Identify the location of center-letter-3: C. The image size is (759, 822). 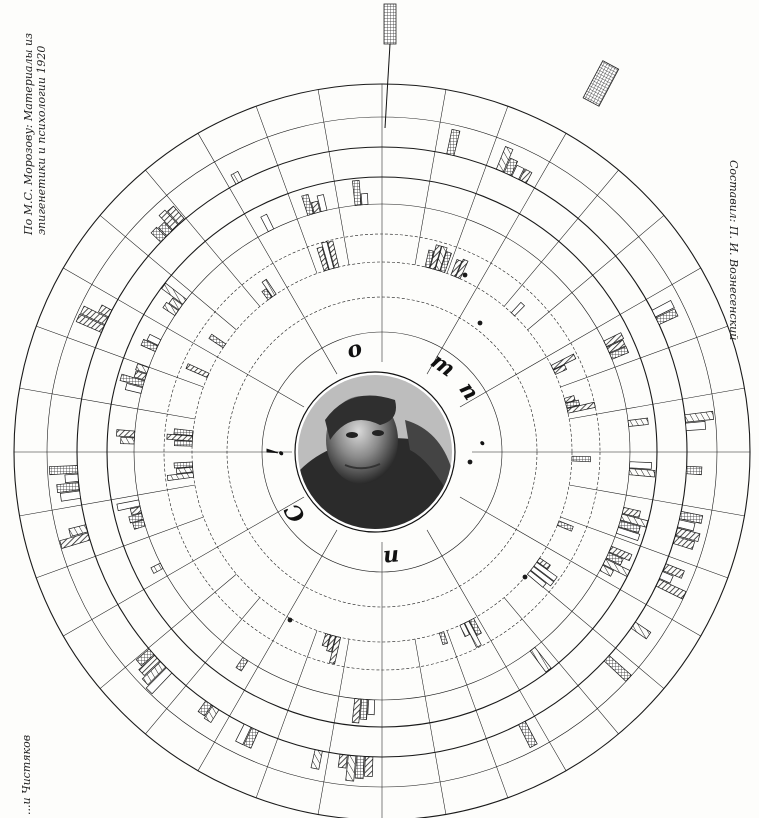
(295, 513).